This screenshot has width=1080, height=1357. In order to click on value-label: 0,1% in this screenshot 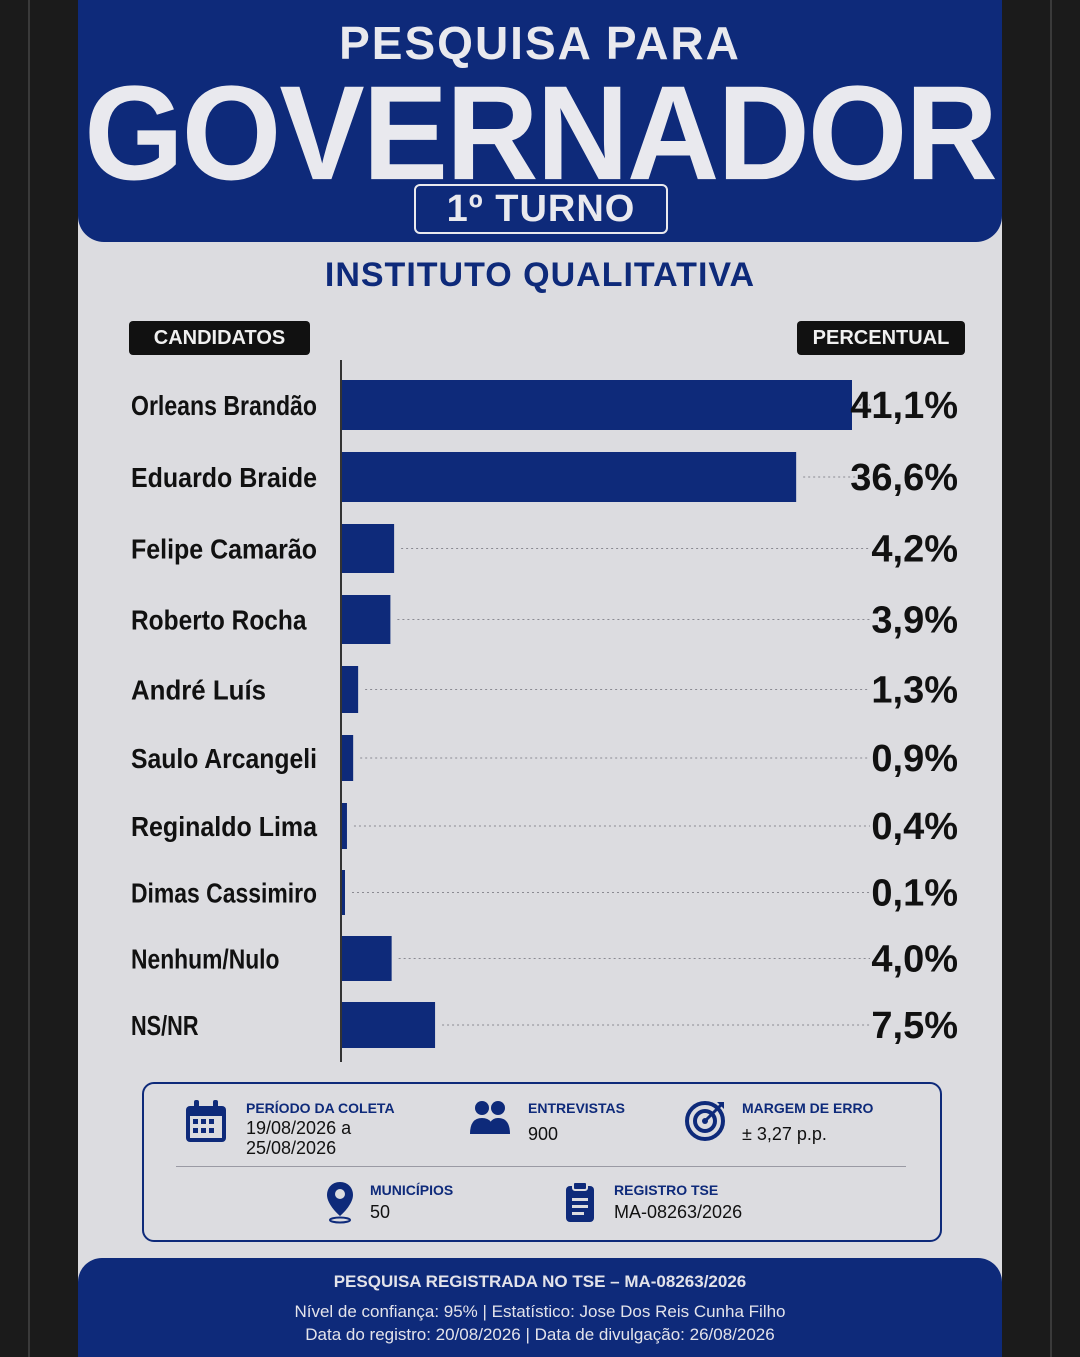, I will do `click(914, 894)`.